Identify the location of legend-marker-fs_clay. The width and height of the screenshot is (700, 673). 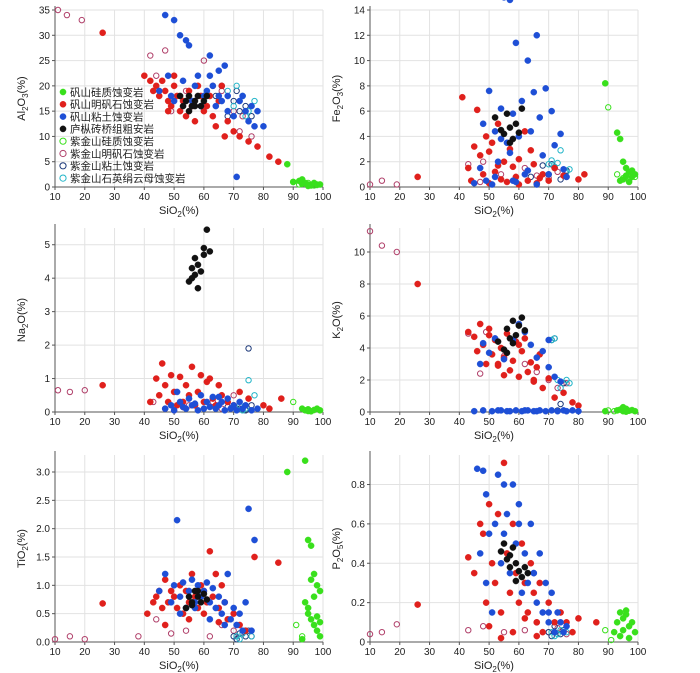
(63, 116).